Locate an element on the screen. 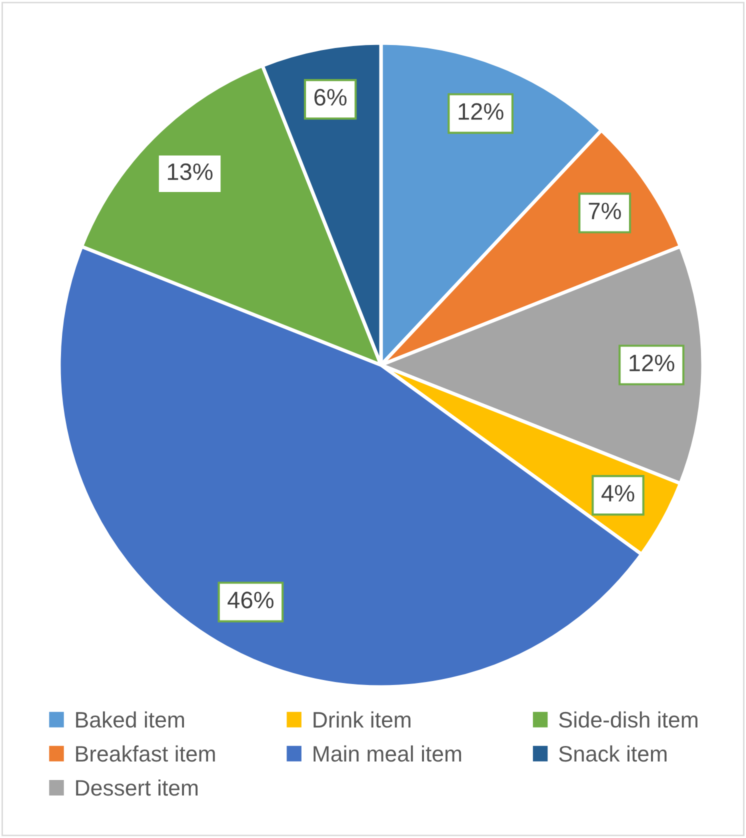 This screenshot has width=746, height=838. legend-label: Snack item is located at coordinates (613, 753).